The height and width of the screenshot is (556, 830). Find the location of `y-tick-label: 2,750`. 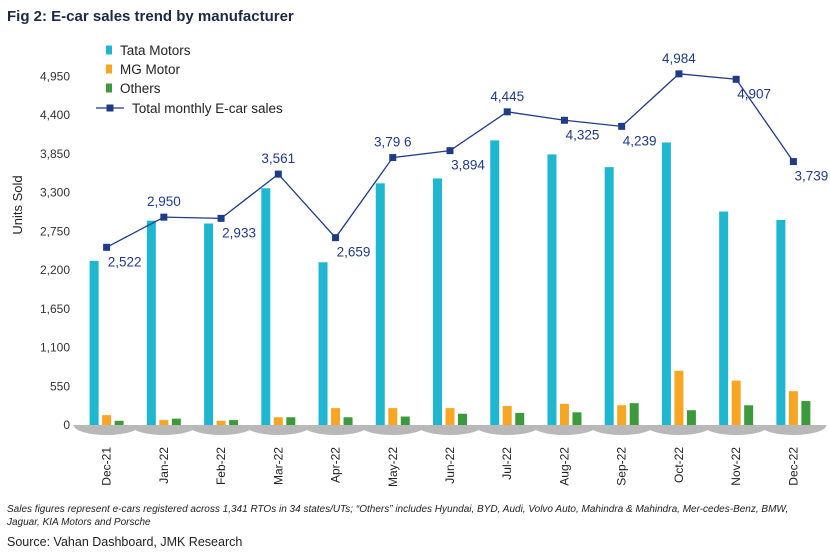

y-tick-label: 2,750 is located at coordinates (55, 231).